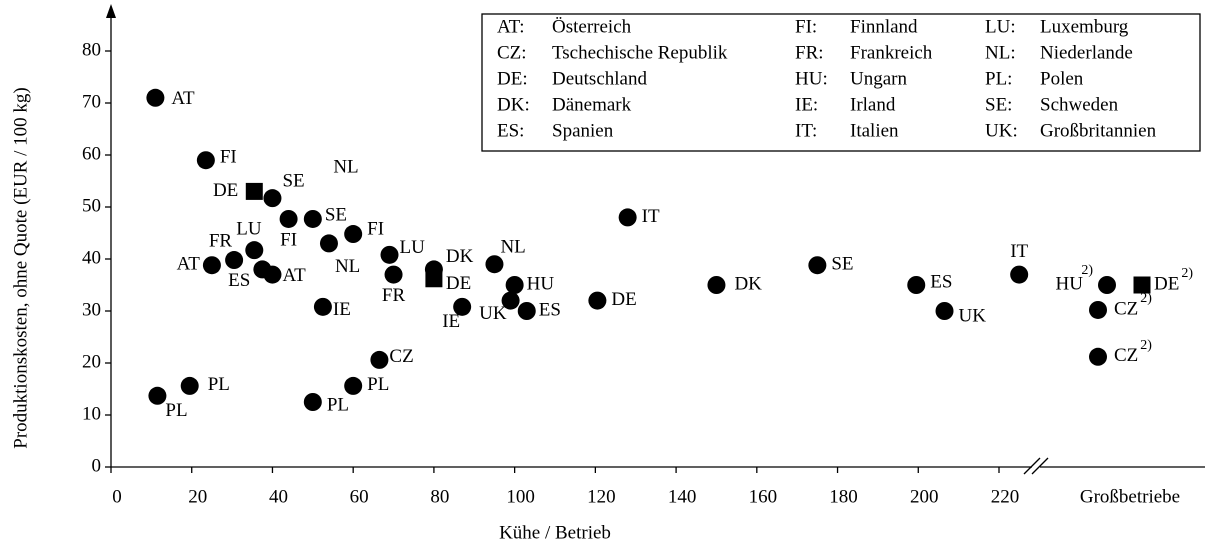  Describe the element at coordinates (843, 496) in the screenshot. I see `x-tick-label: 180` at that location.